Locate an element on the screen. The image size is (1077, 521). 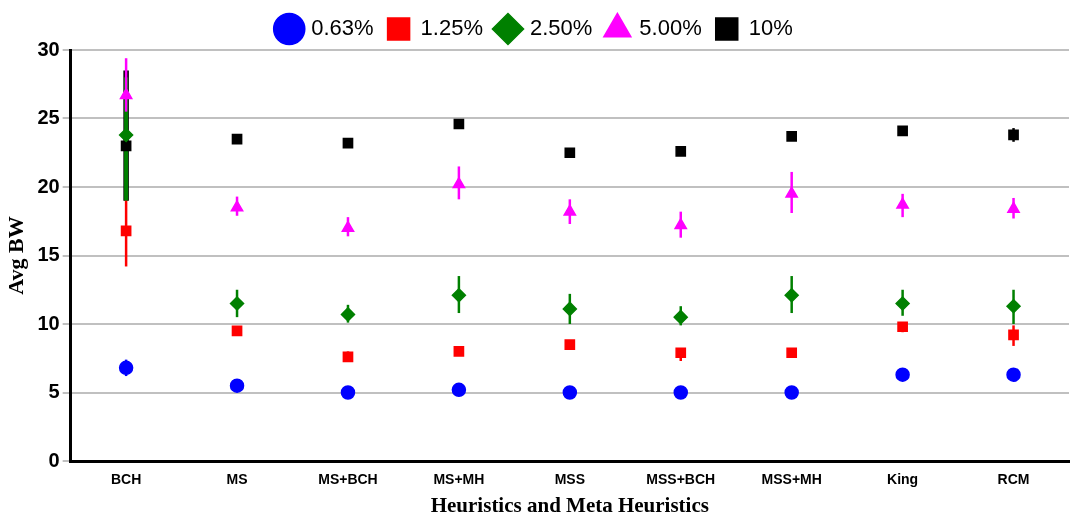
legend-label: 2.50% is located at coordinates (561, 28).